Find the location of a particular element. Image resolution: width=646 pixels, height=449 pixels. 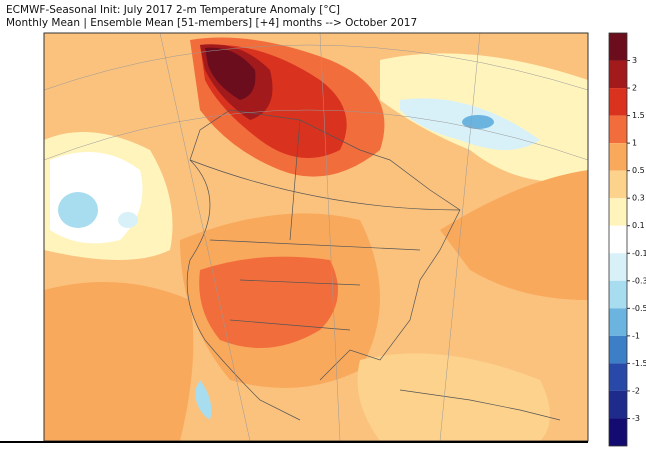

colorbar-label: -0.3 is located at coordinates (639, 280).